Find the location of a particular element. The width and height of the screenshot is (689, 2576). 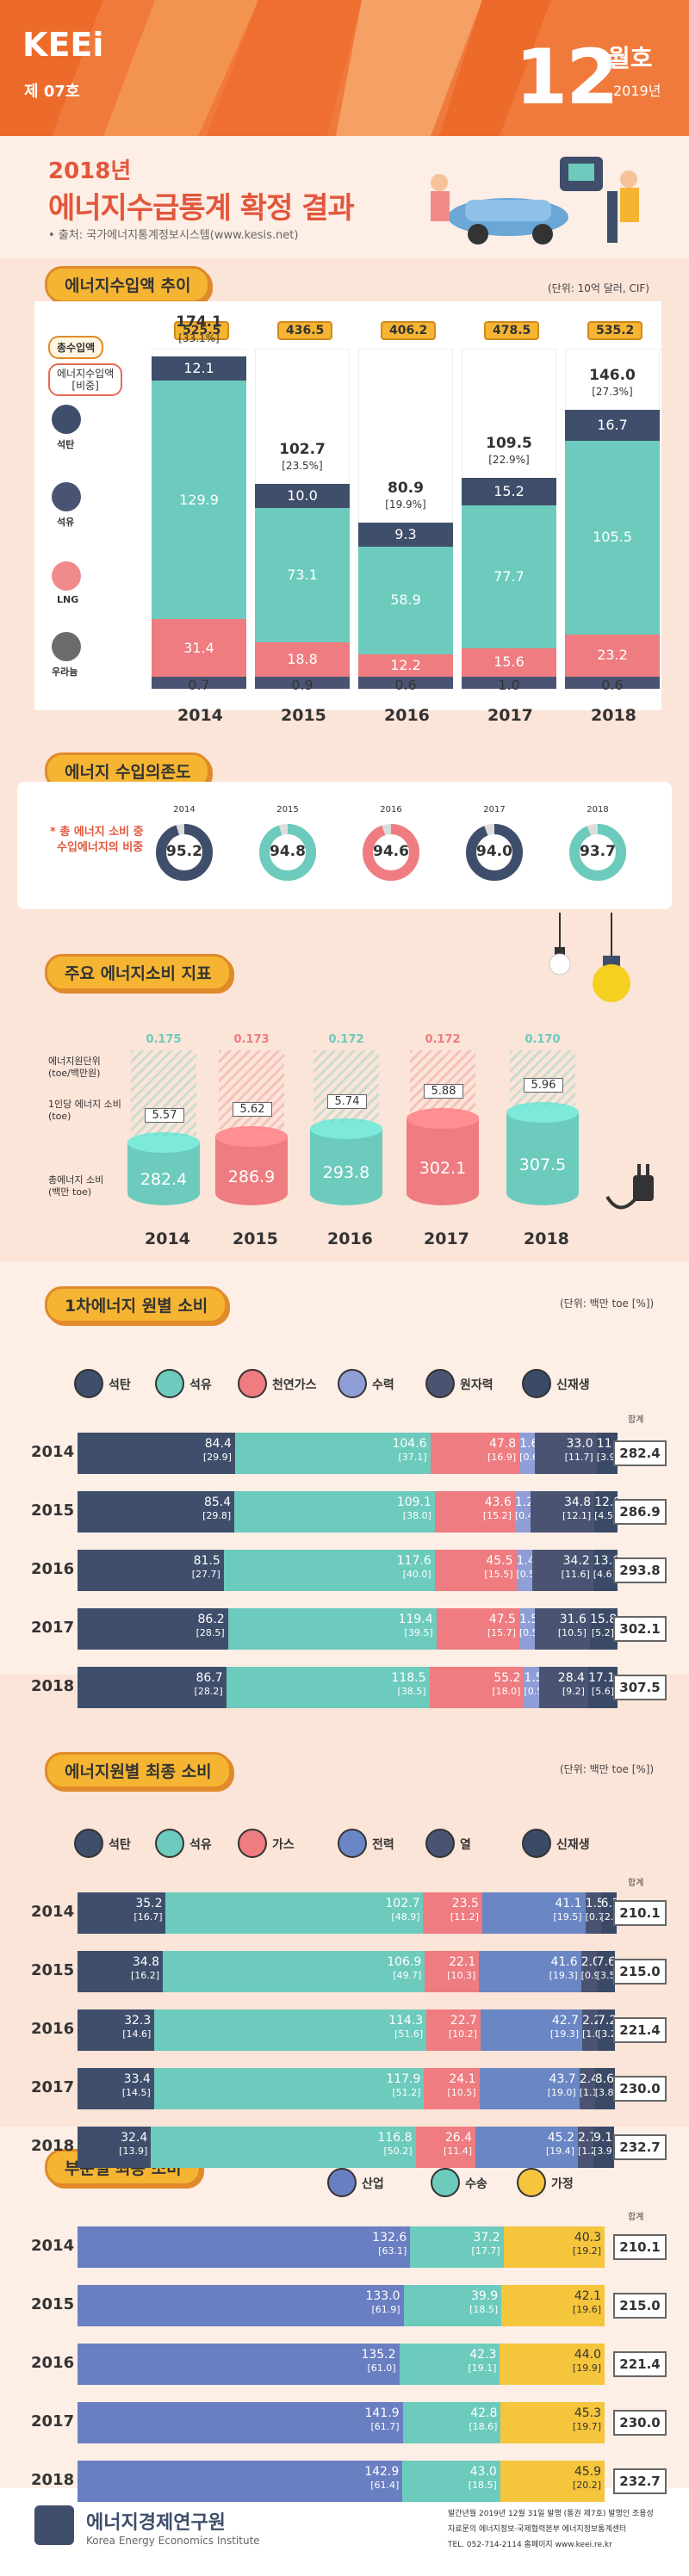

segment-pct: [15.7] is located at coordinates (501, 1633).